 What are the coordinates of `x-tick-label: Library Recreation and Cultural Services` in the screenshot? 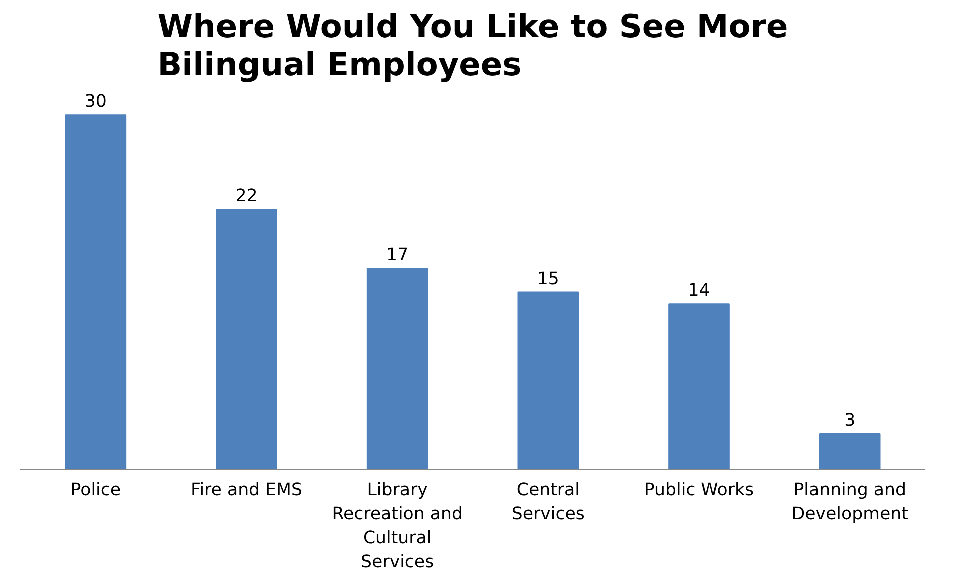 It's located at (397, 526).